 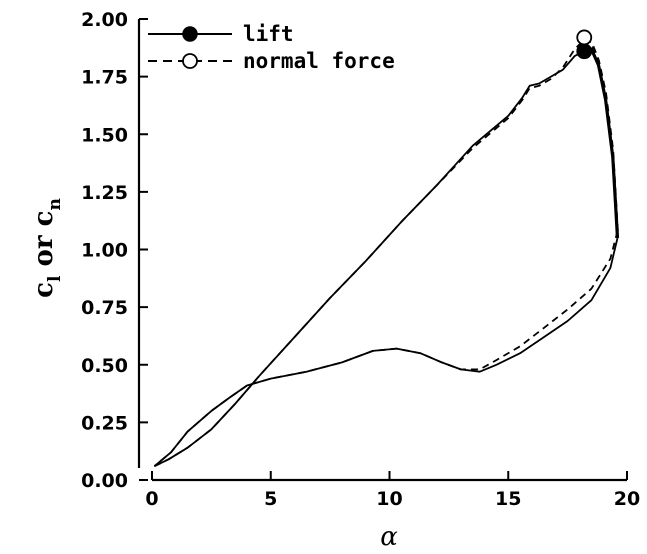 What do you see at coordinates (104, 366) in the screenshot?
I see `y-tick-label: 0.50` at bounding box center [104, 366].